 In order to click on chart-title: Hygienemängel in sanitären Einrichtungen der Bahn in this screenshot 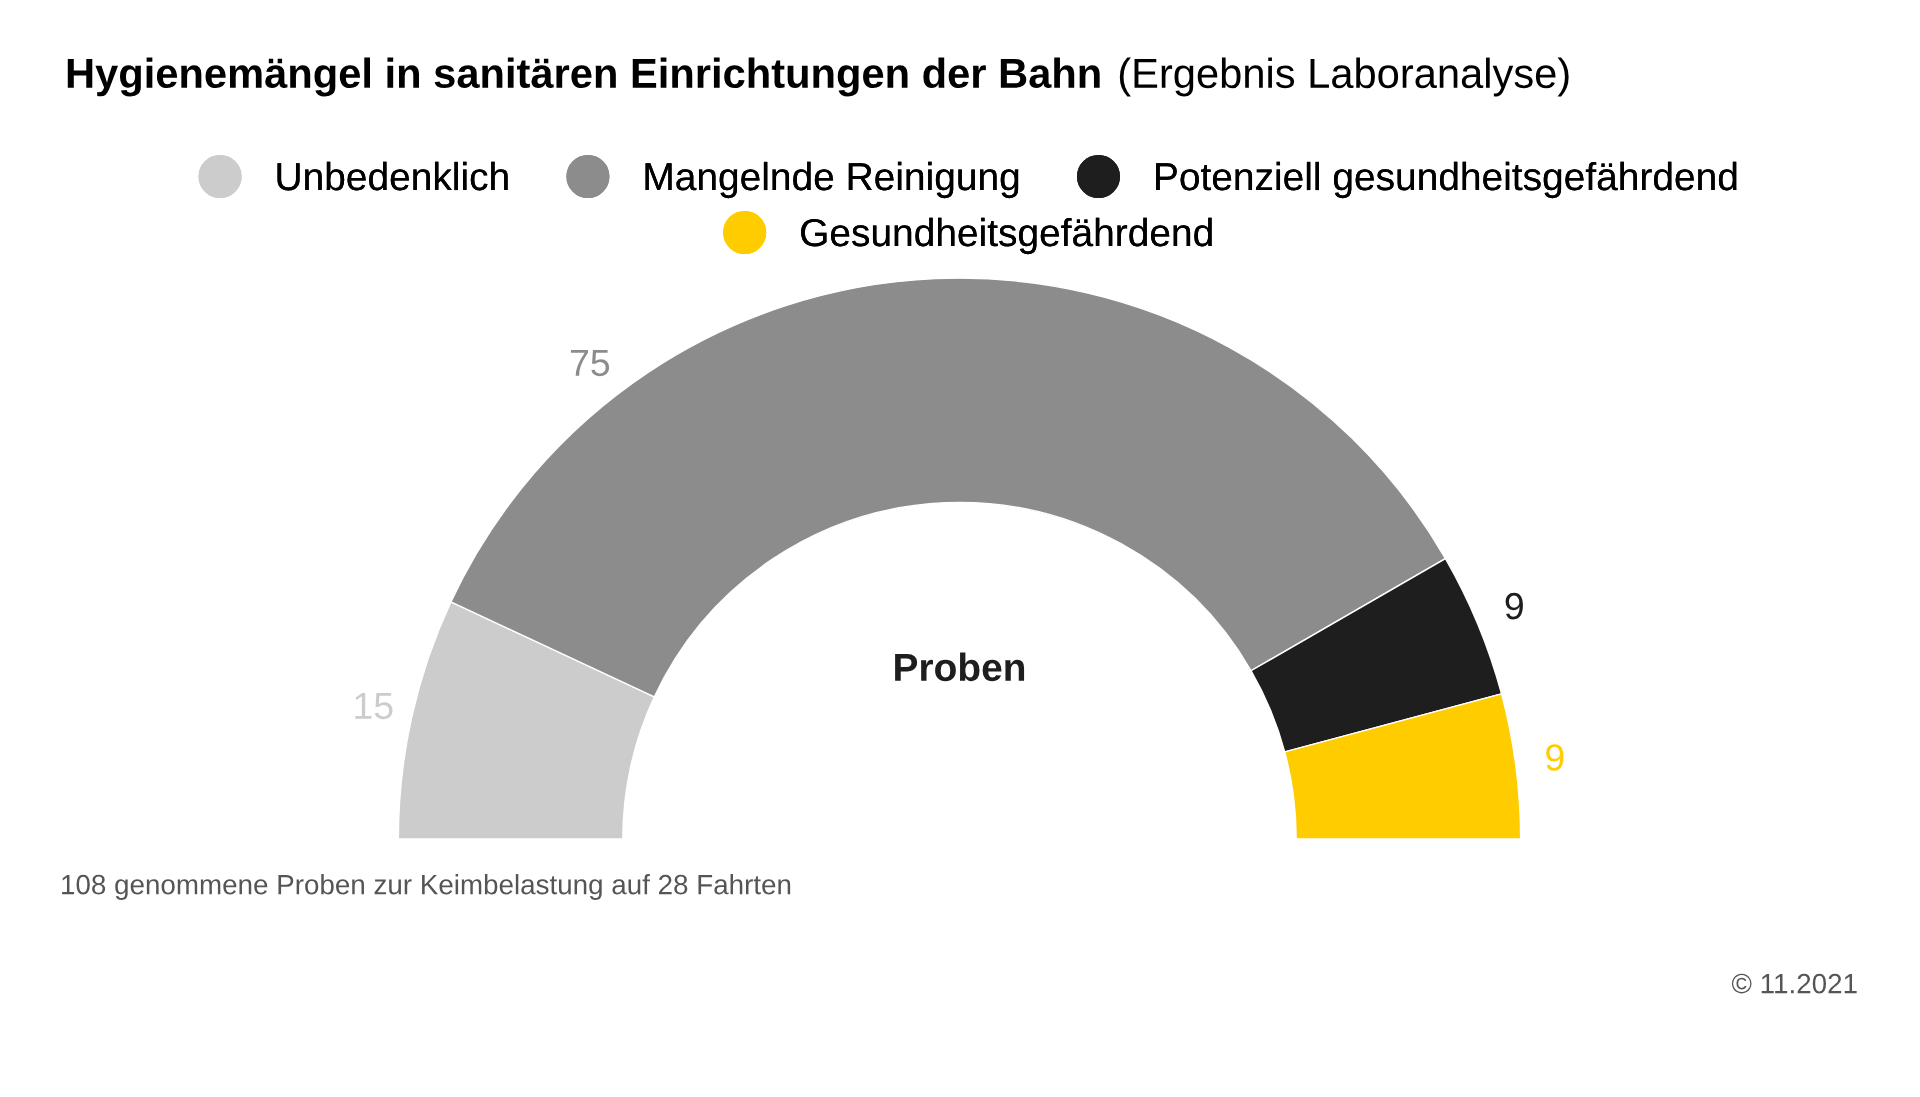, I will do `click(583, 77)`.